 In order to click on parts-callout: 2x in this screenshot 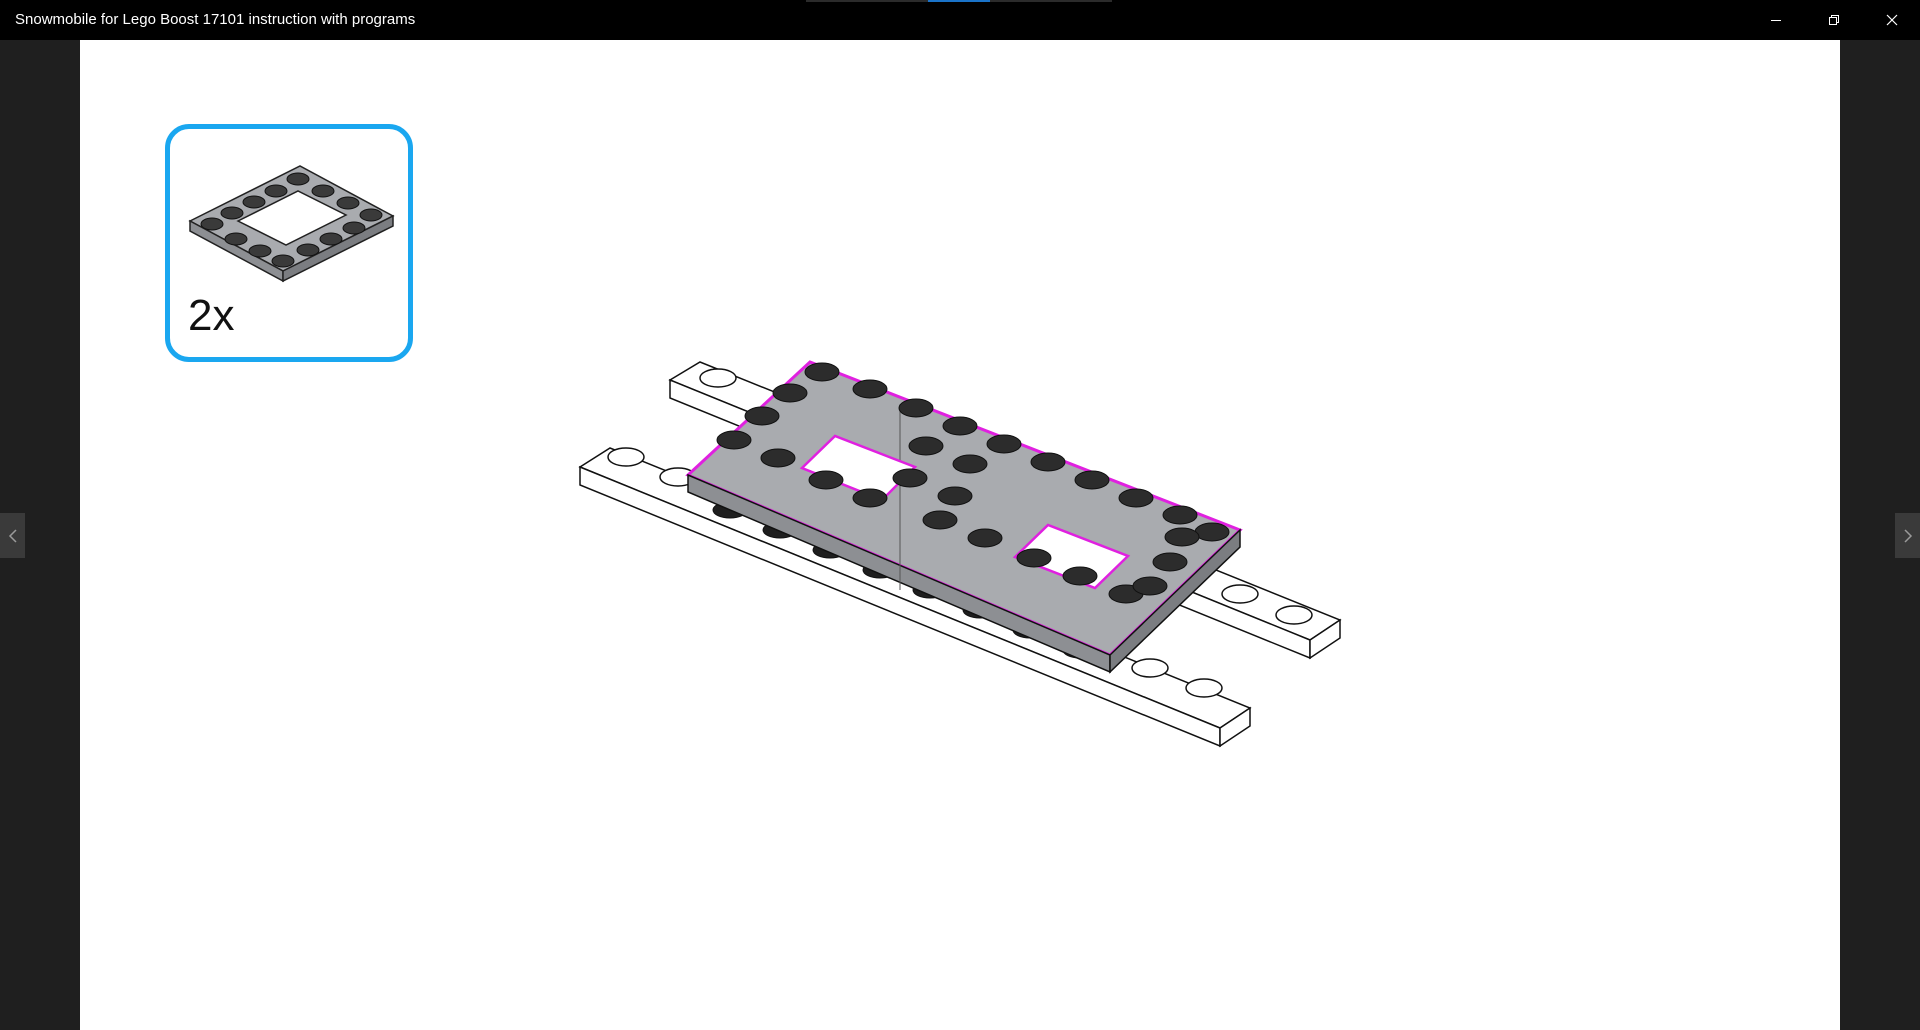, I will do `click(289, 243)`.